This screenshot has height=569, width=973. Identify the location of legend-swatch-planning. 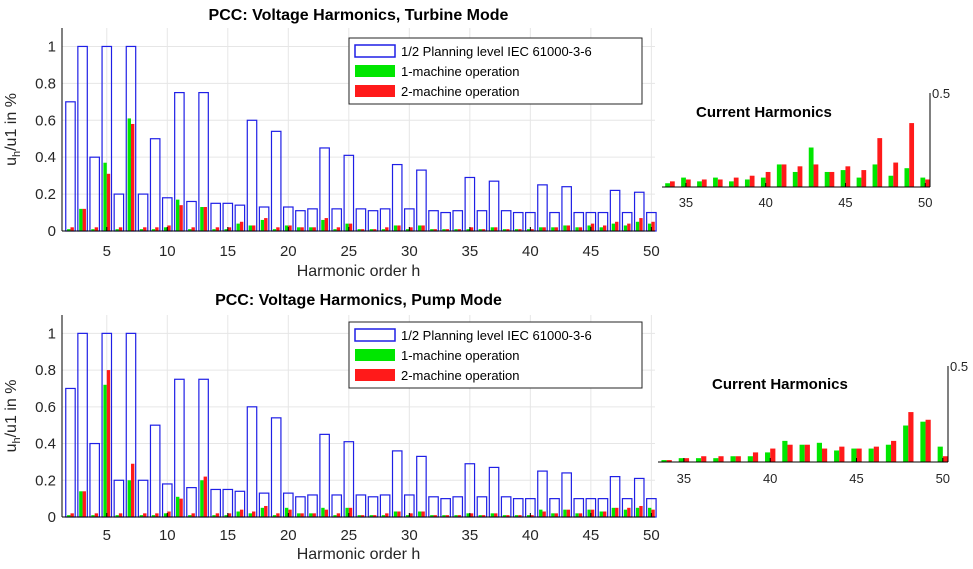
(375, 51).